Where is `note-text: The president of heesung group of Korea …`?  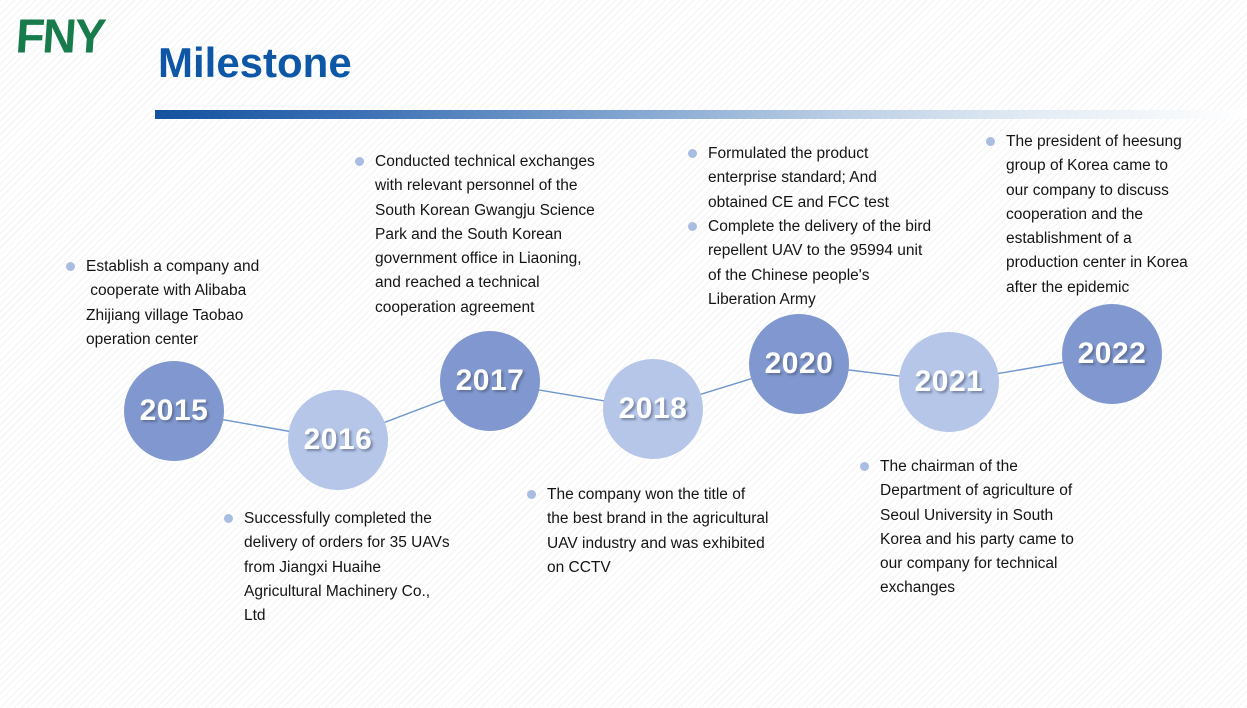 note-text: The president of heesung group of Korea … is located at coordinates (1097, 214).